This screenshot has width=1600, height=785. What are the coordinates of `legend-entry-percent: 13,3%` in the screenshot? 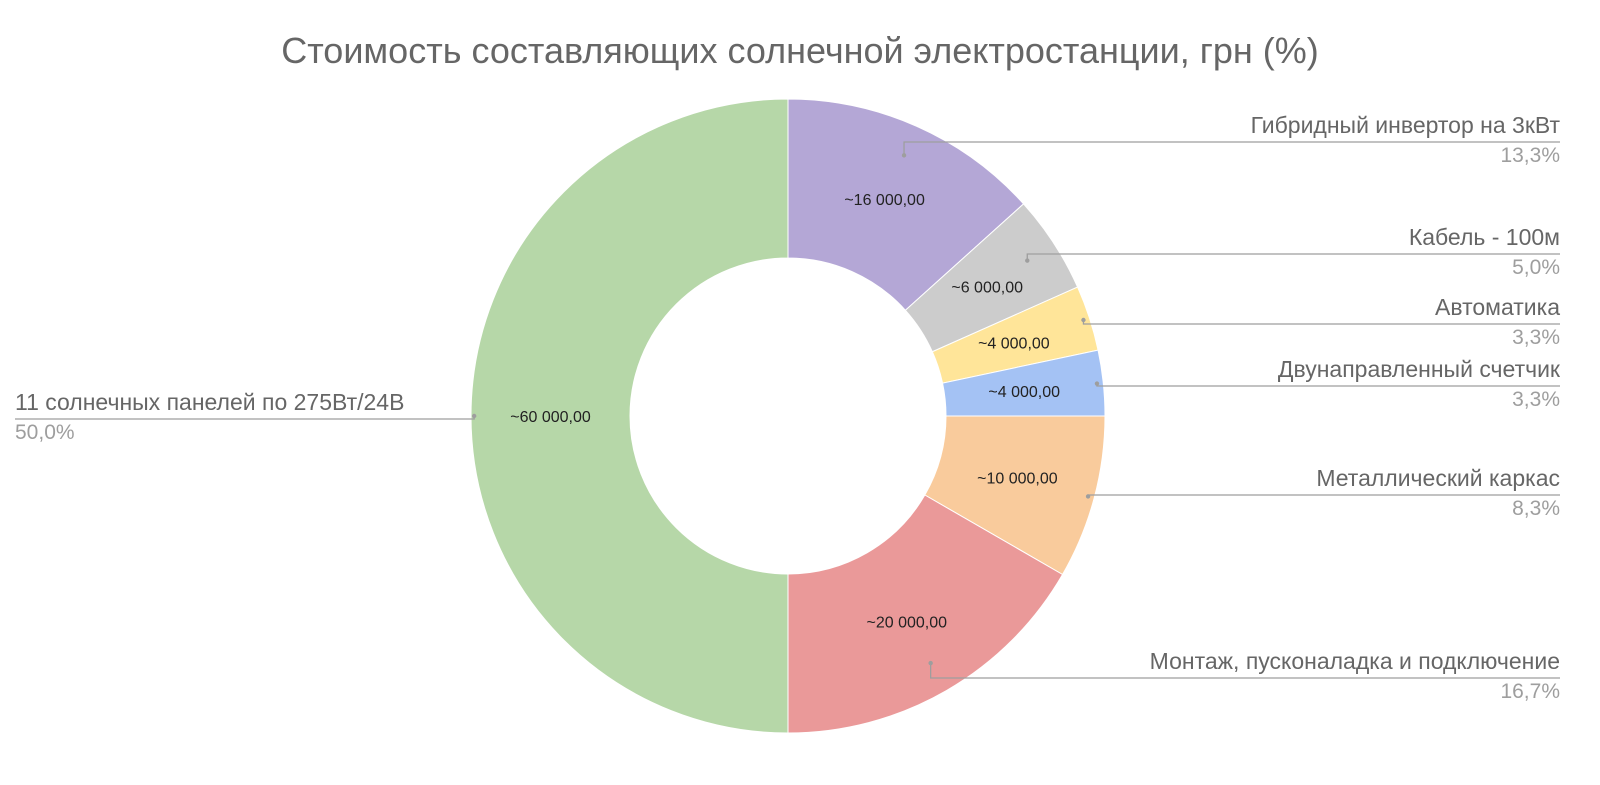 It's located at (1530, 155).